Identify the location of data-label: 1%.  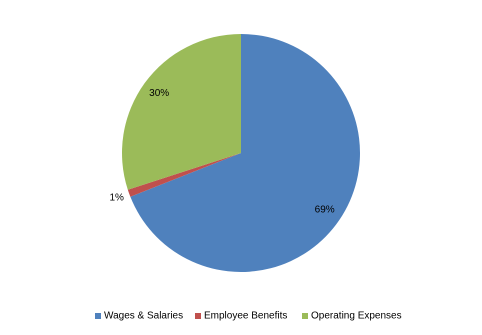
(116, 197).